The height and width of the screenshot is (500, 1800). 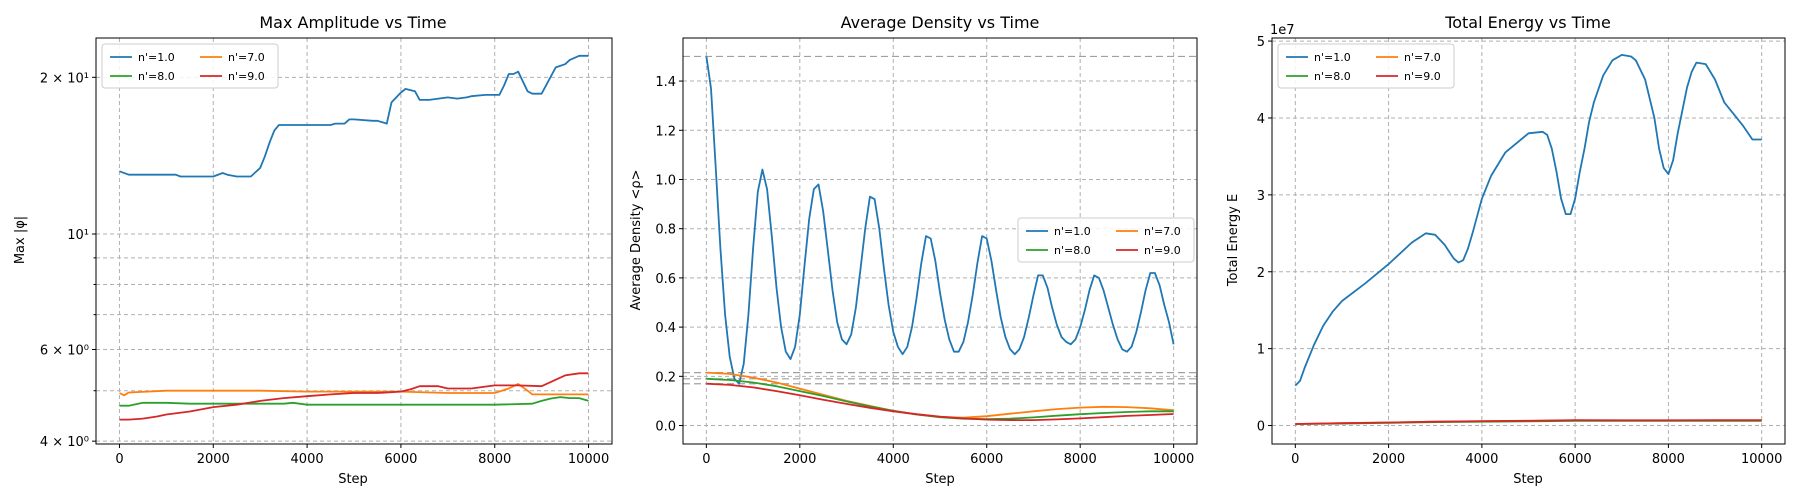 I want to click on y-tick-label: 1.4, so click(x=665, y=82).